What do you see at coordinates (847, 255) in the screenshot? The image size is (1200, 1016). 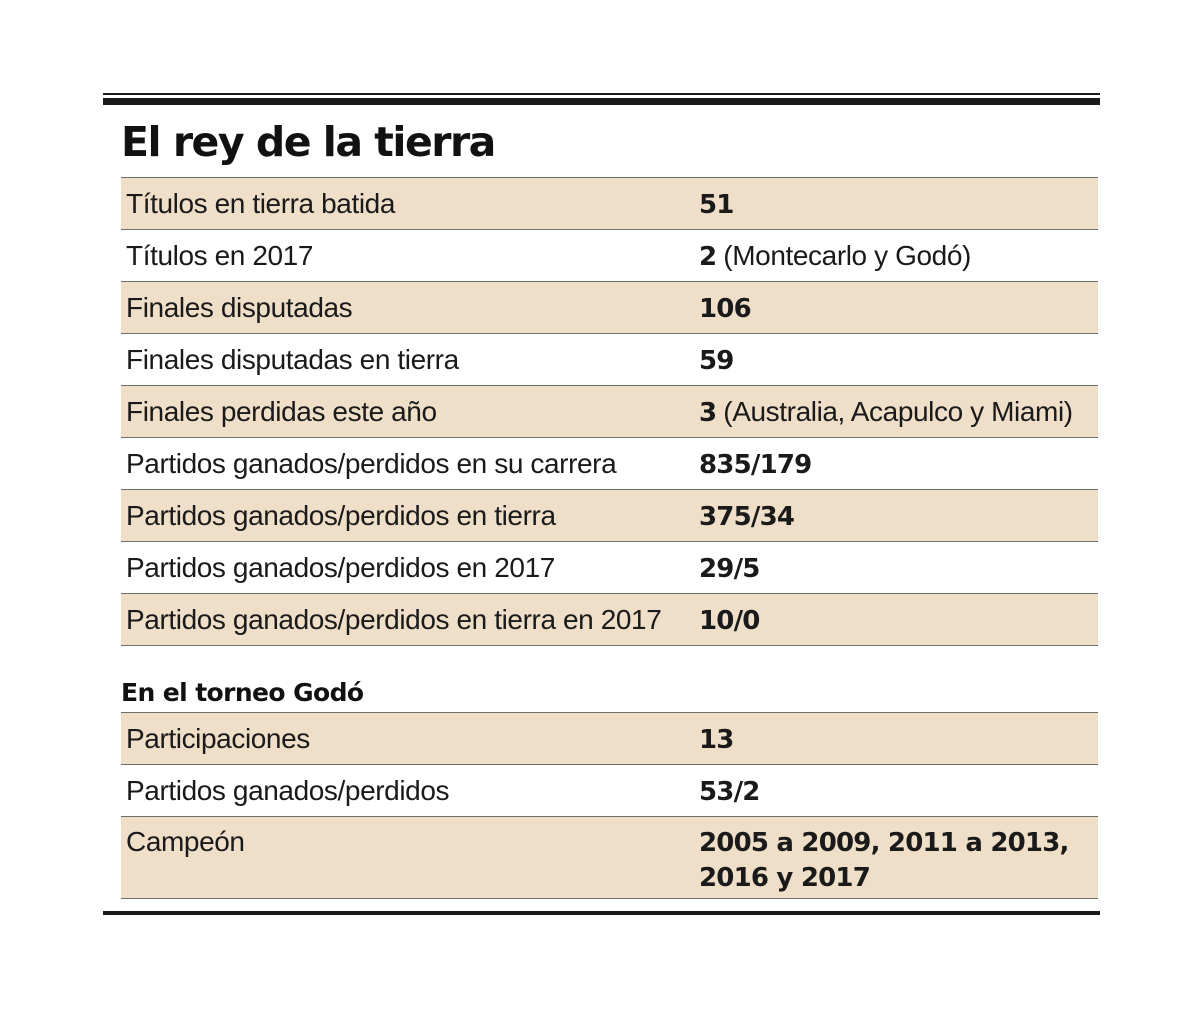 I see `row-value-note: (Montecarlo y Godó)` at bounding box center [847, 255].